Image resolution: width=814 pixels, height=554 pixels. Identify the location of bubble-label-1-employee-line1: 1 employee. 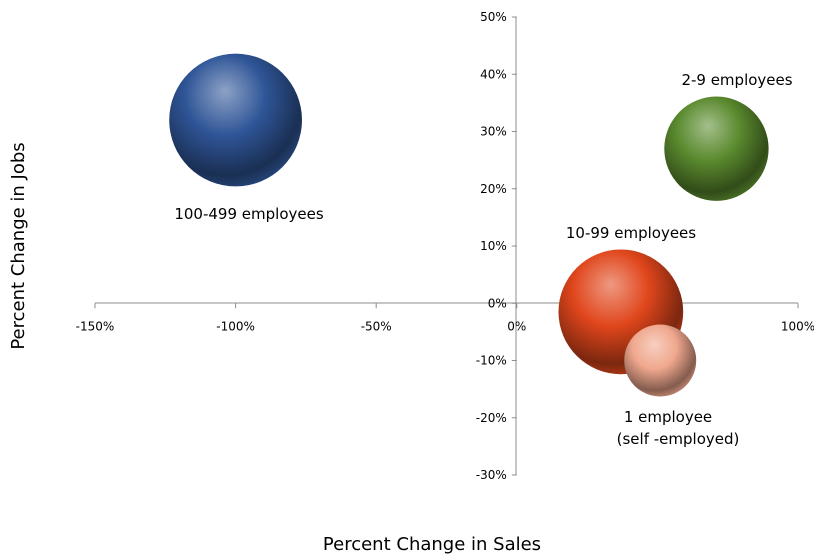
(668, 417).